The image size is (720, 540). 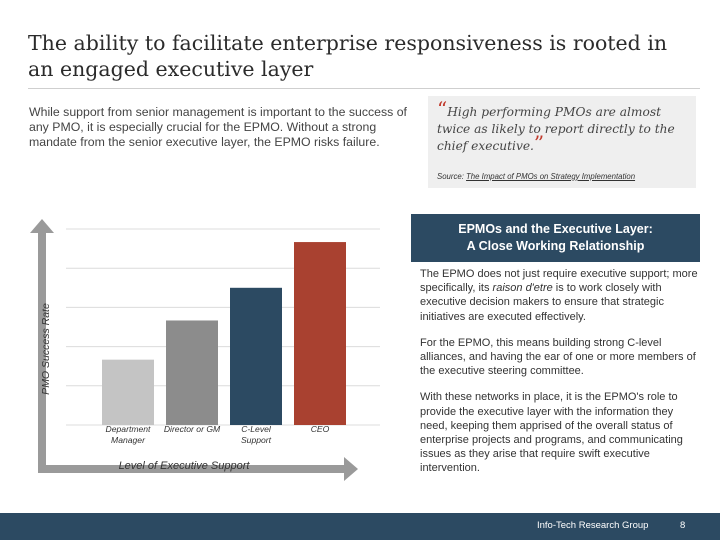 What do you see at coordinates (593, 525) in the screenshot?
I see `footer-label: Info-Tech Research Group` at bounding box center [593, 525].